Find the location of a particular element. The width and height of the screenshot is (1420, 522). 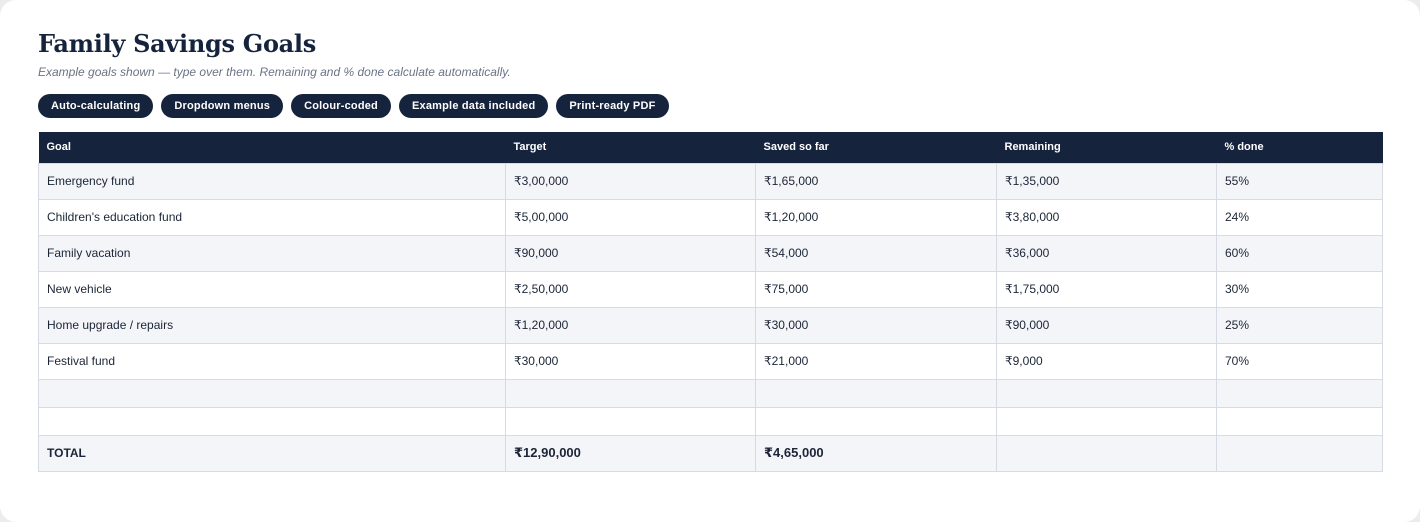

total-remaining is located at coordinates (1106, 453).